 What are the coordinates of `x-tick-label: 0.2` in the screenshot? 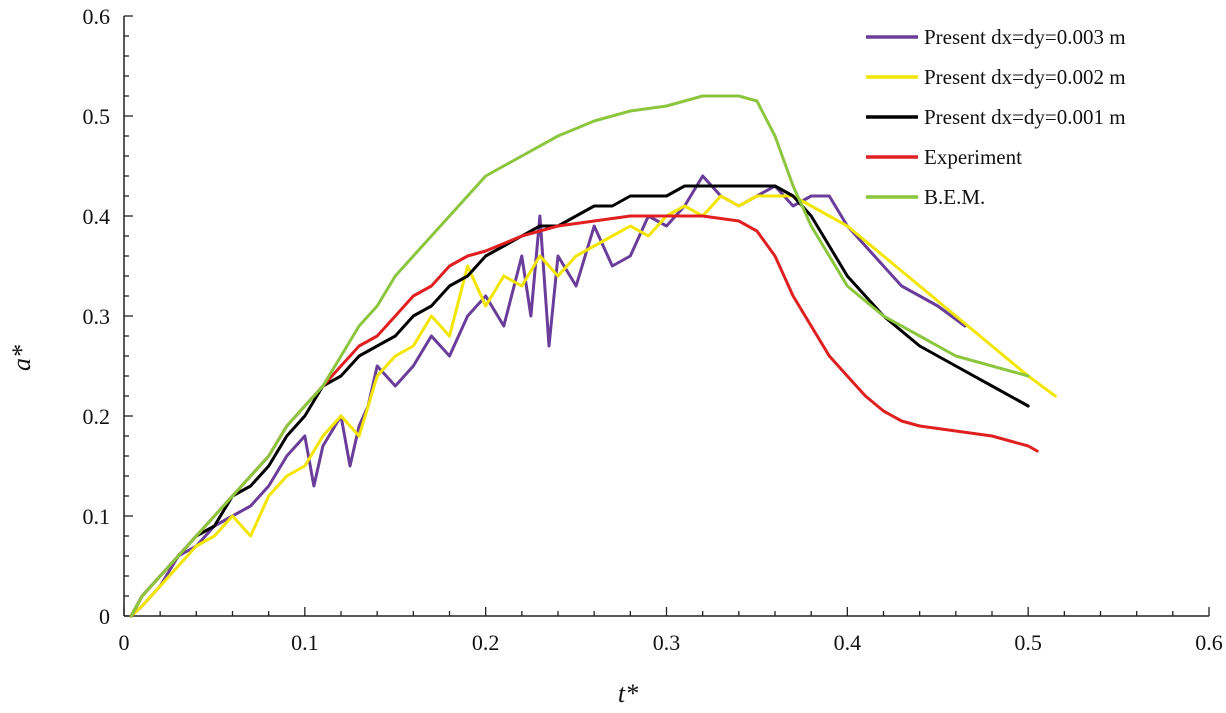 It's located at (486, 642).